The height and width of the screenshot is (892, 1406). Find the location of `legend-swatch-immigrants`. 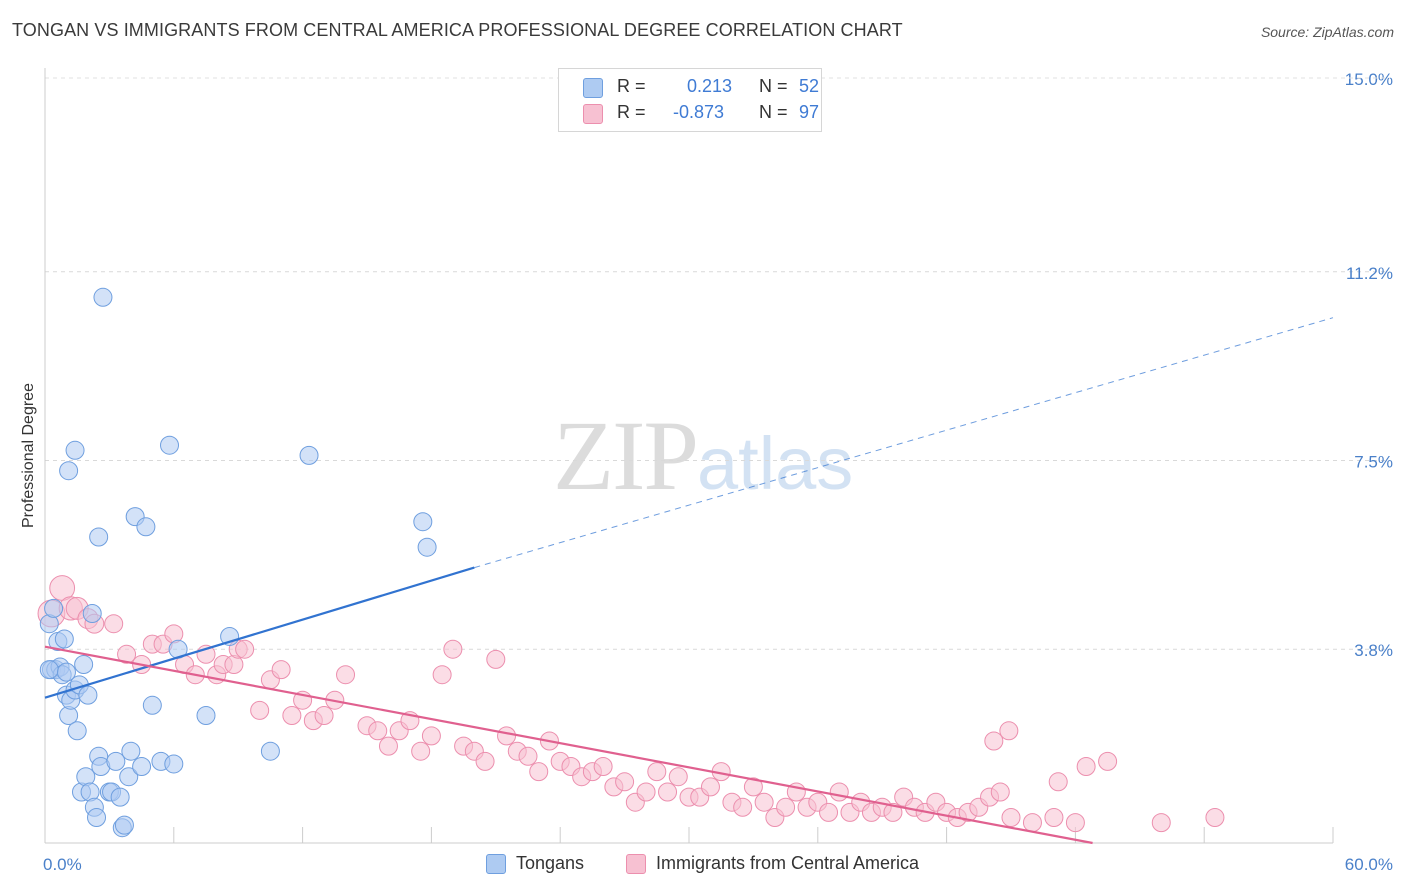

legend-swatch-immigrants is located at coordinates (593, 114).